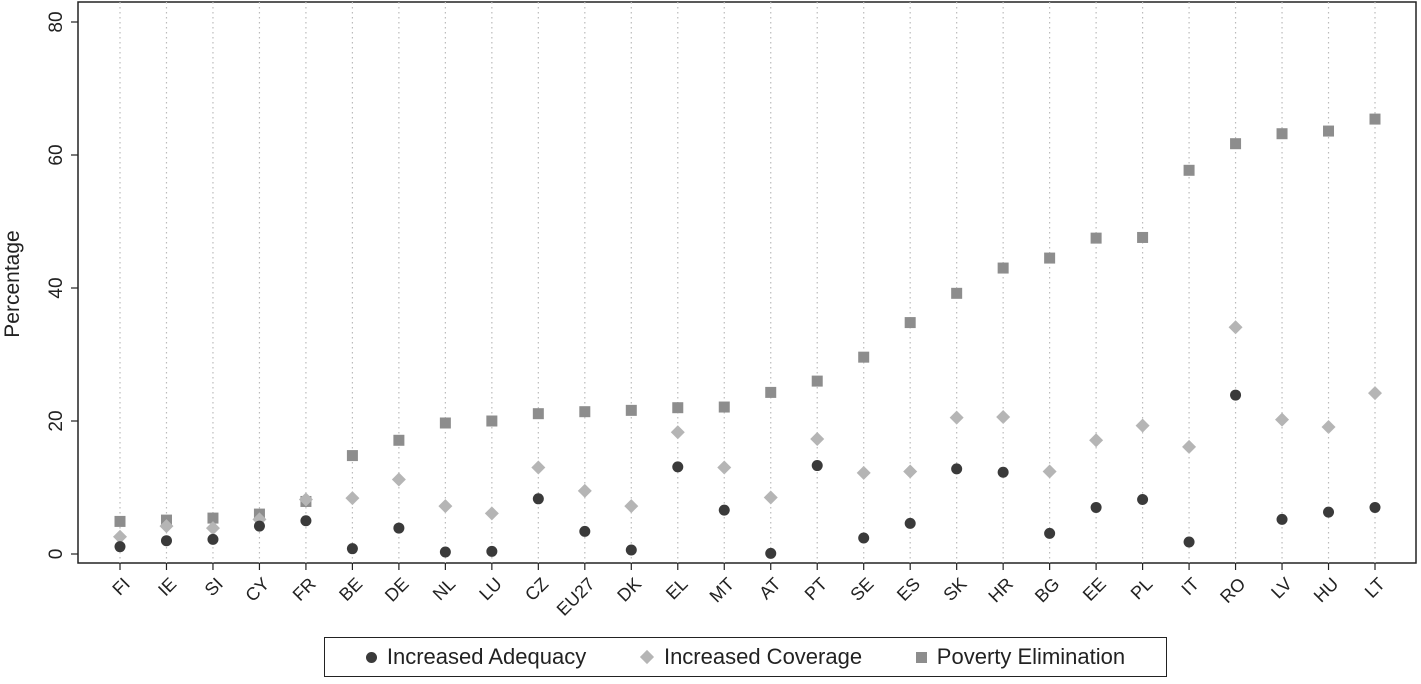 The image size is (1421, 684). I want to click on legend-item-adequacy: Increased Adequacy, so click(476, 657).